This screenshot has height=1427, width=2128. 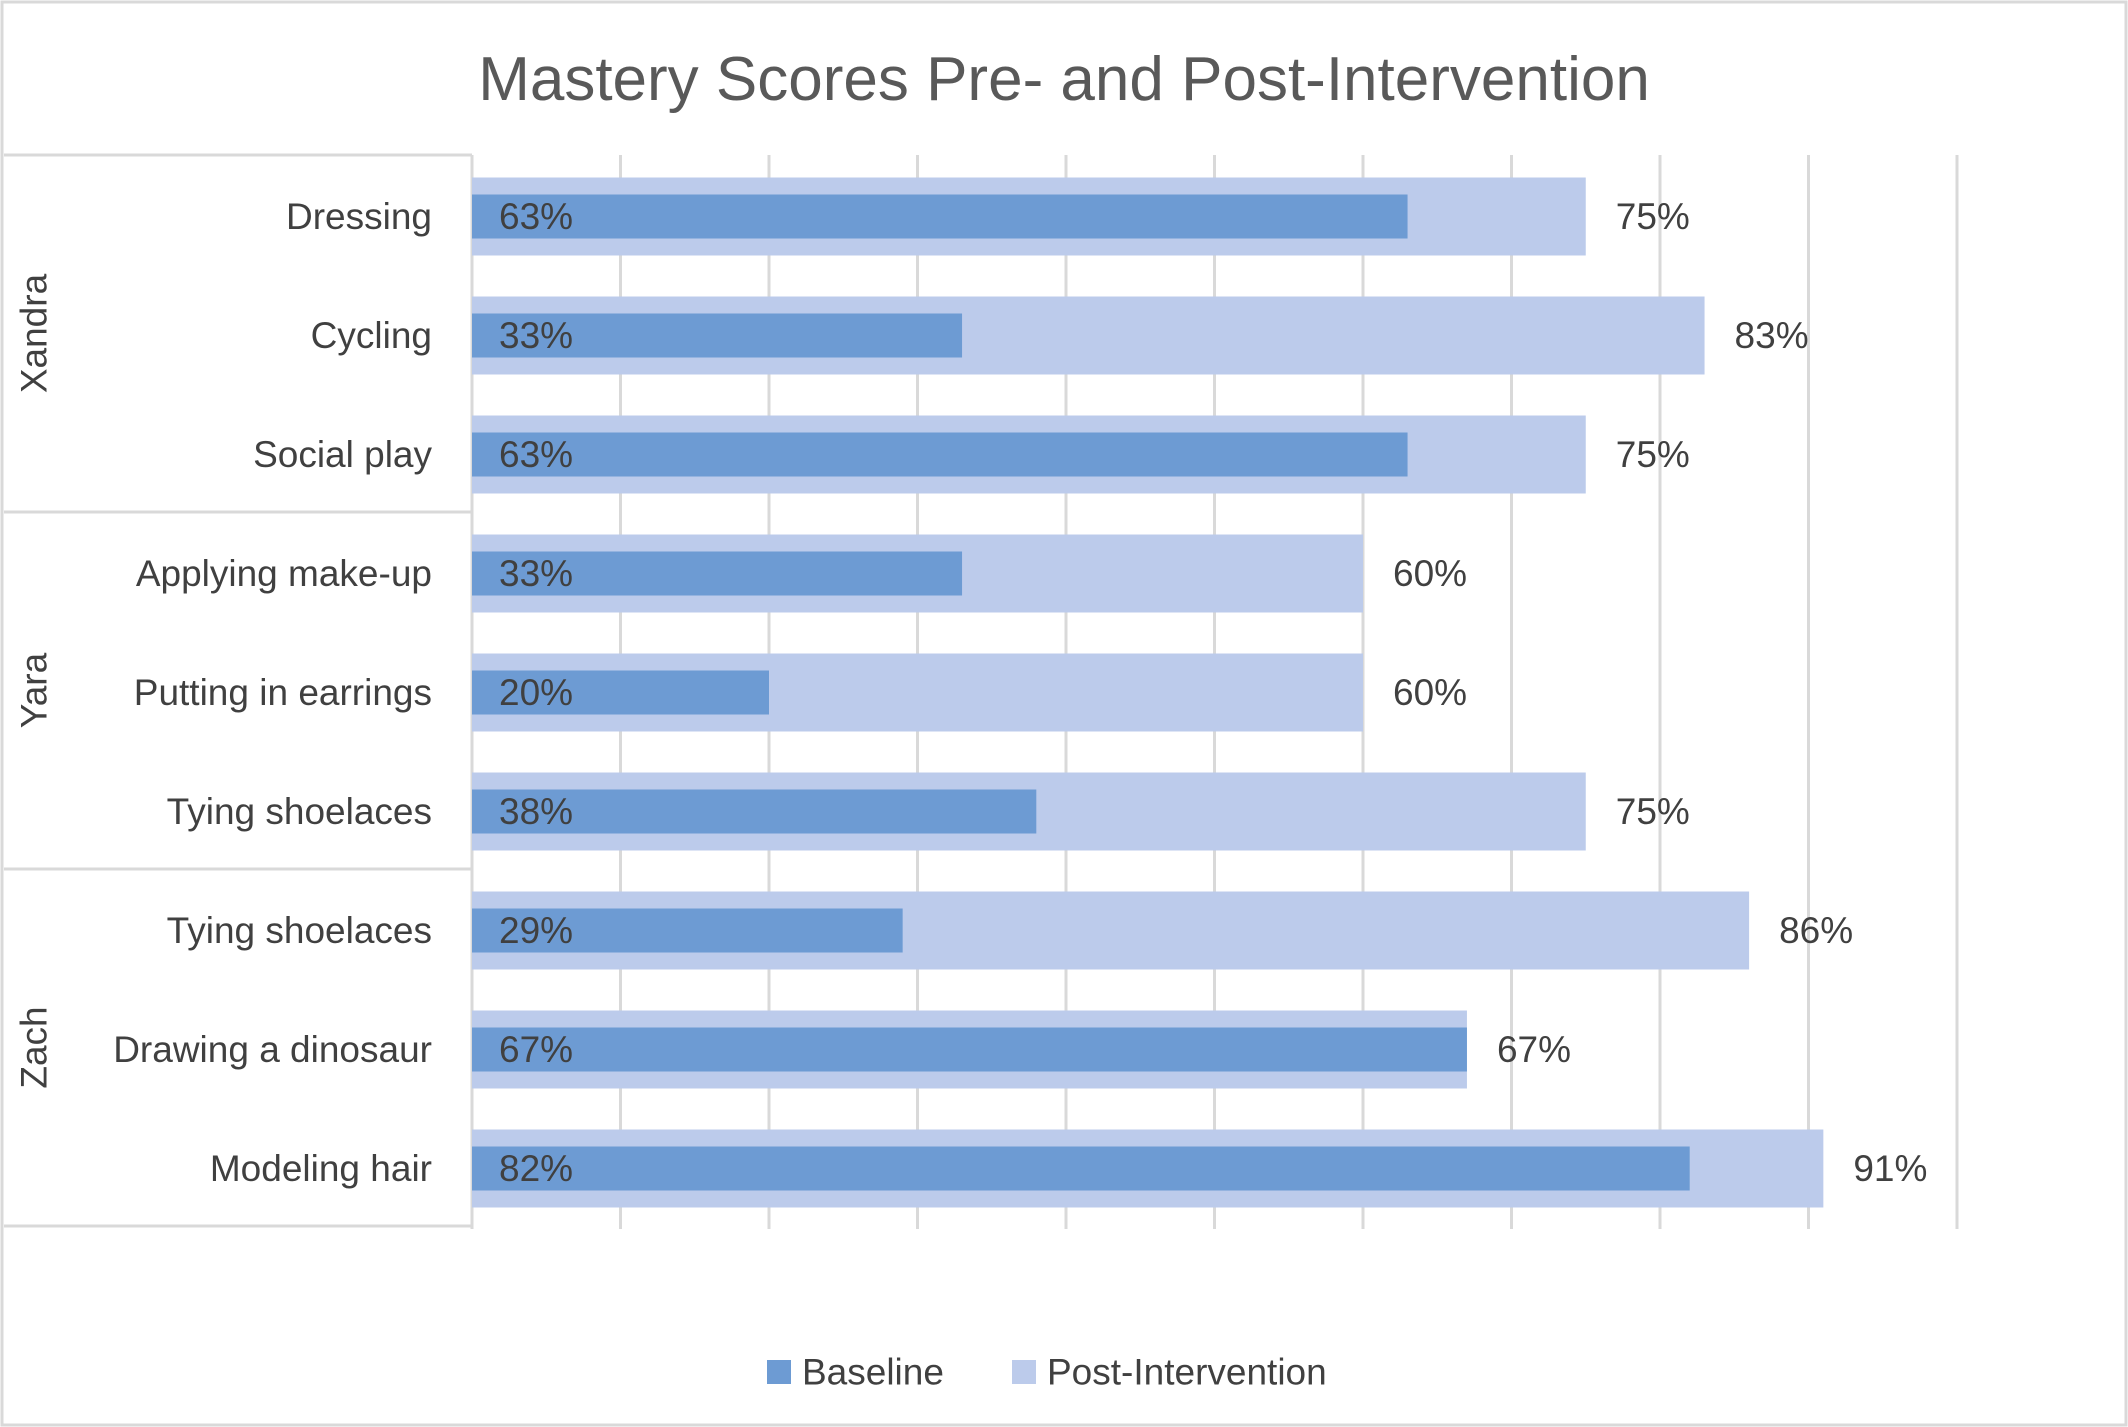 What do you see at coordinates (34, 1047) in the screenshot?
I see `group-label-zach: Zach` at bounding box center [34, 1047].